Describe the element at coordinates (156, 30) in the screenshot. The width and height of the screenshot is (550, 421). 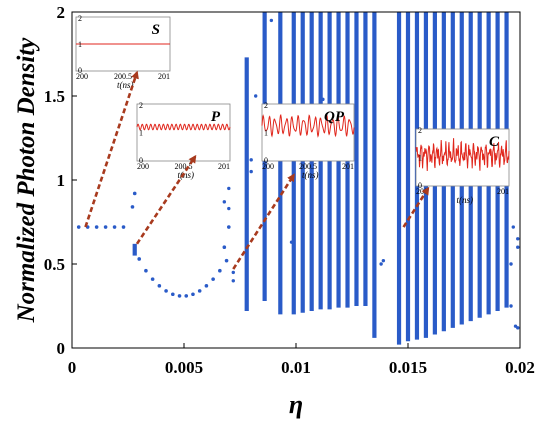
I see `inset-label: S` at that location.